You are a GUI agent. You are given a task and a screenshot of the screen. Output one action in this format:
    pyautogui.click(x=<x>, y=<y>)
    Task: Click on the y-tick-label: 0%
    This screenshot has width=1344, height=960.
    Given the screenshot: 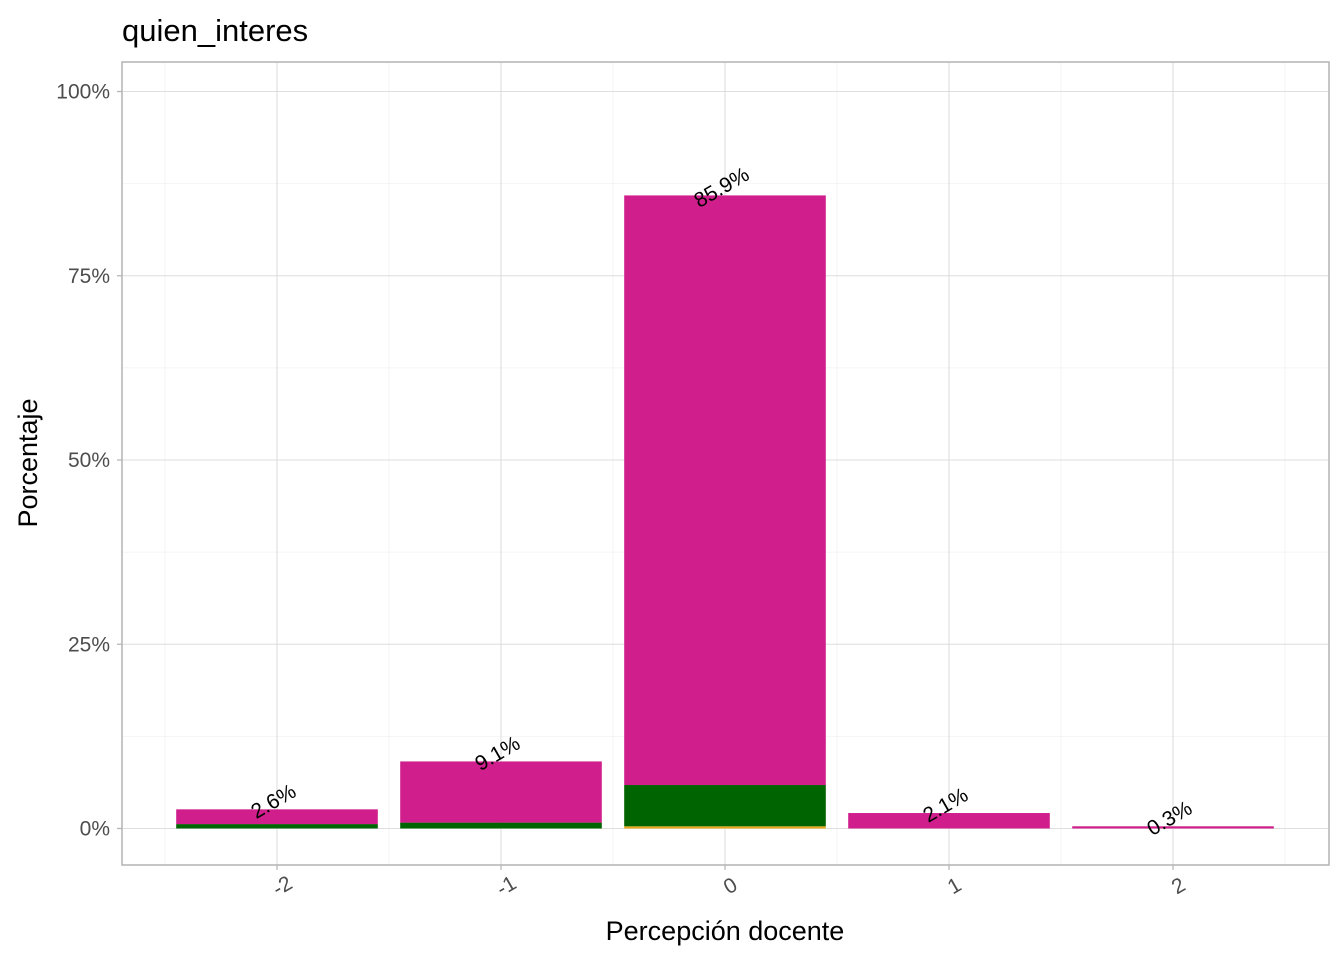 What is the action you would take?
    pyautogui.click(x=95, y=829)
    